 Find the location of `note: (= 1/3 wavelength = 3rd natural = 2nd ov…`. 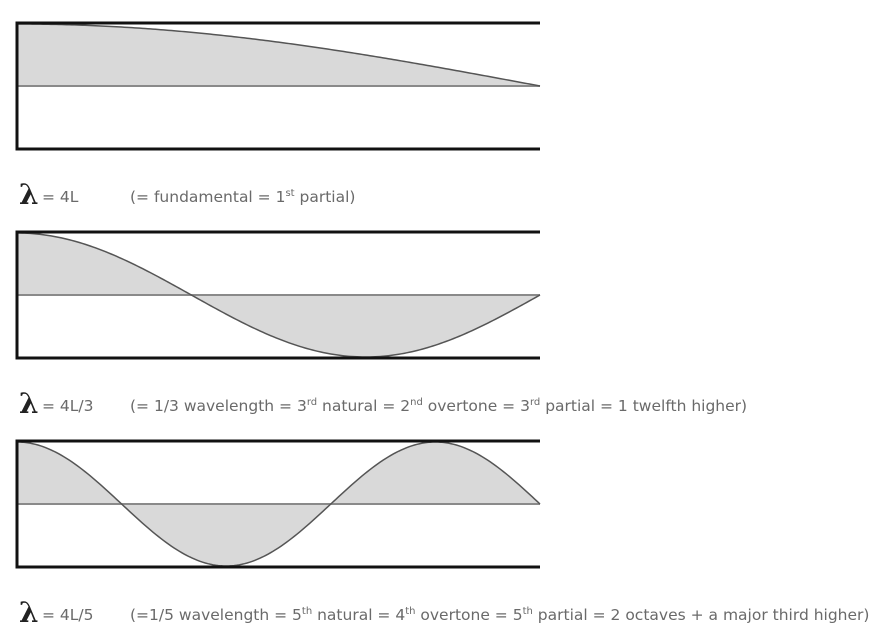

note: (= 1/3 wavelength = 3rd natural = 2nd ov… is located at coordinates (438, 406).